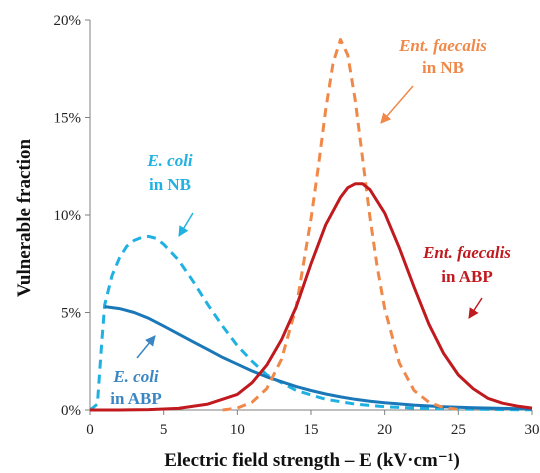 This screenshot has height=473, width=540. What do you see at coordinates (384, 430) in the screenshot?
I see `x-tick-label: 20` at bounding box center [384, 430].